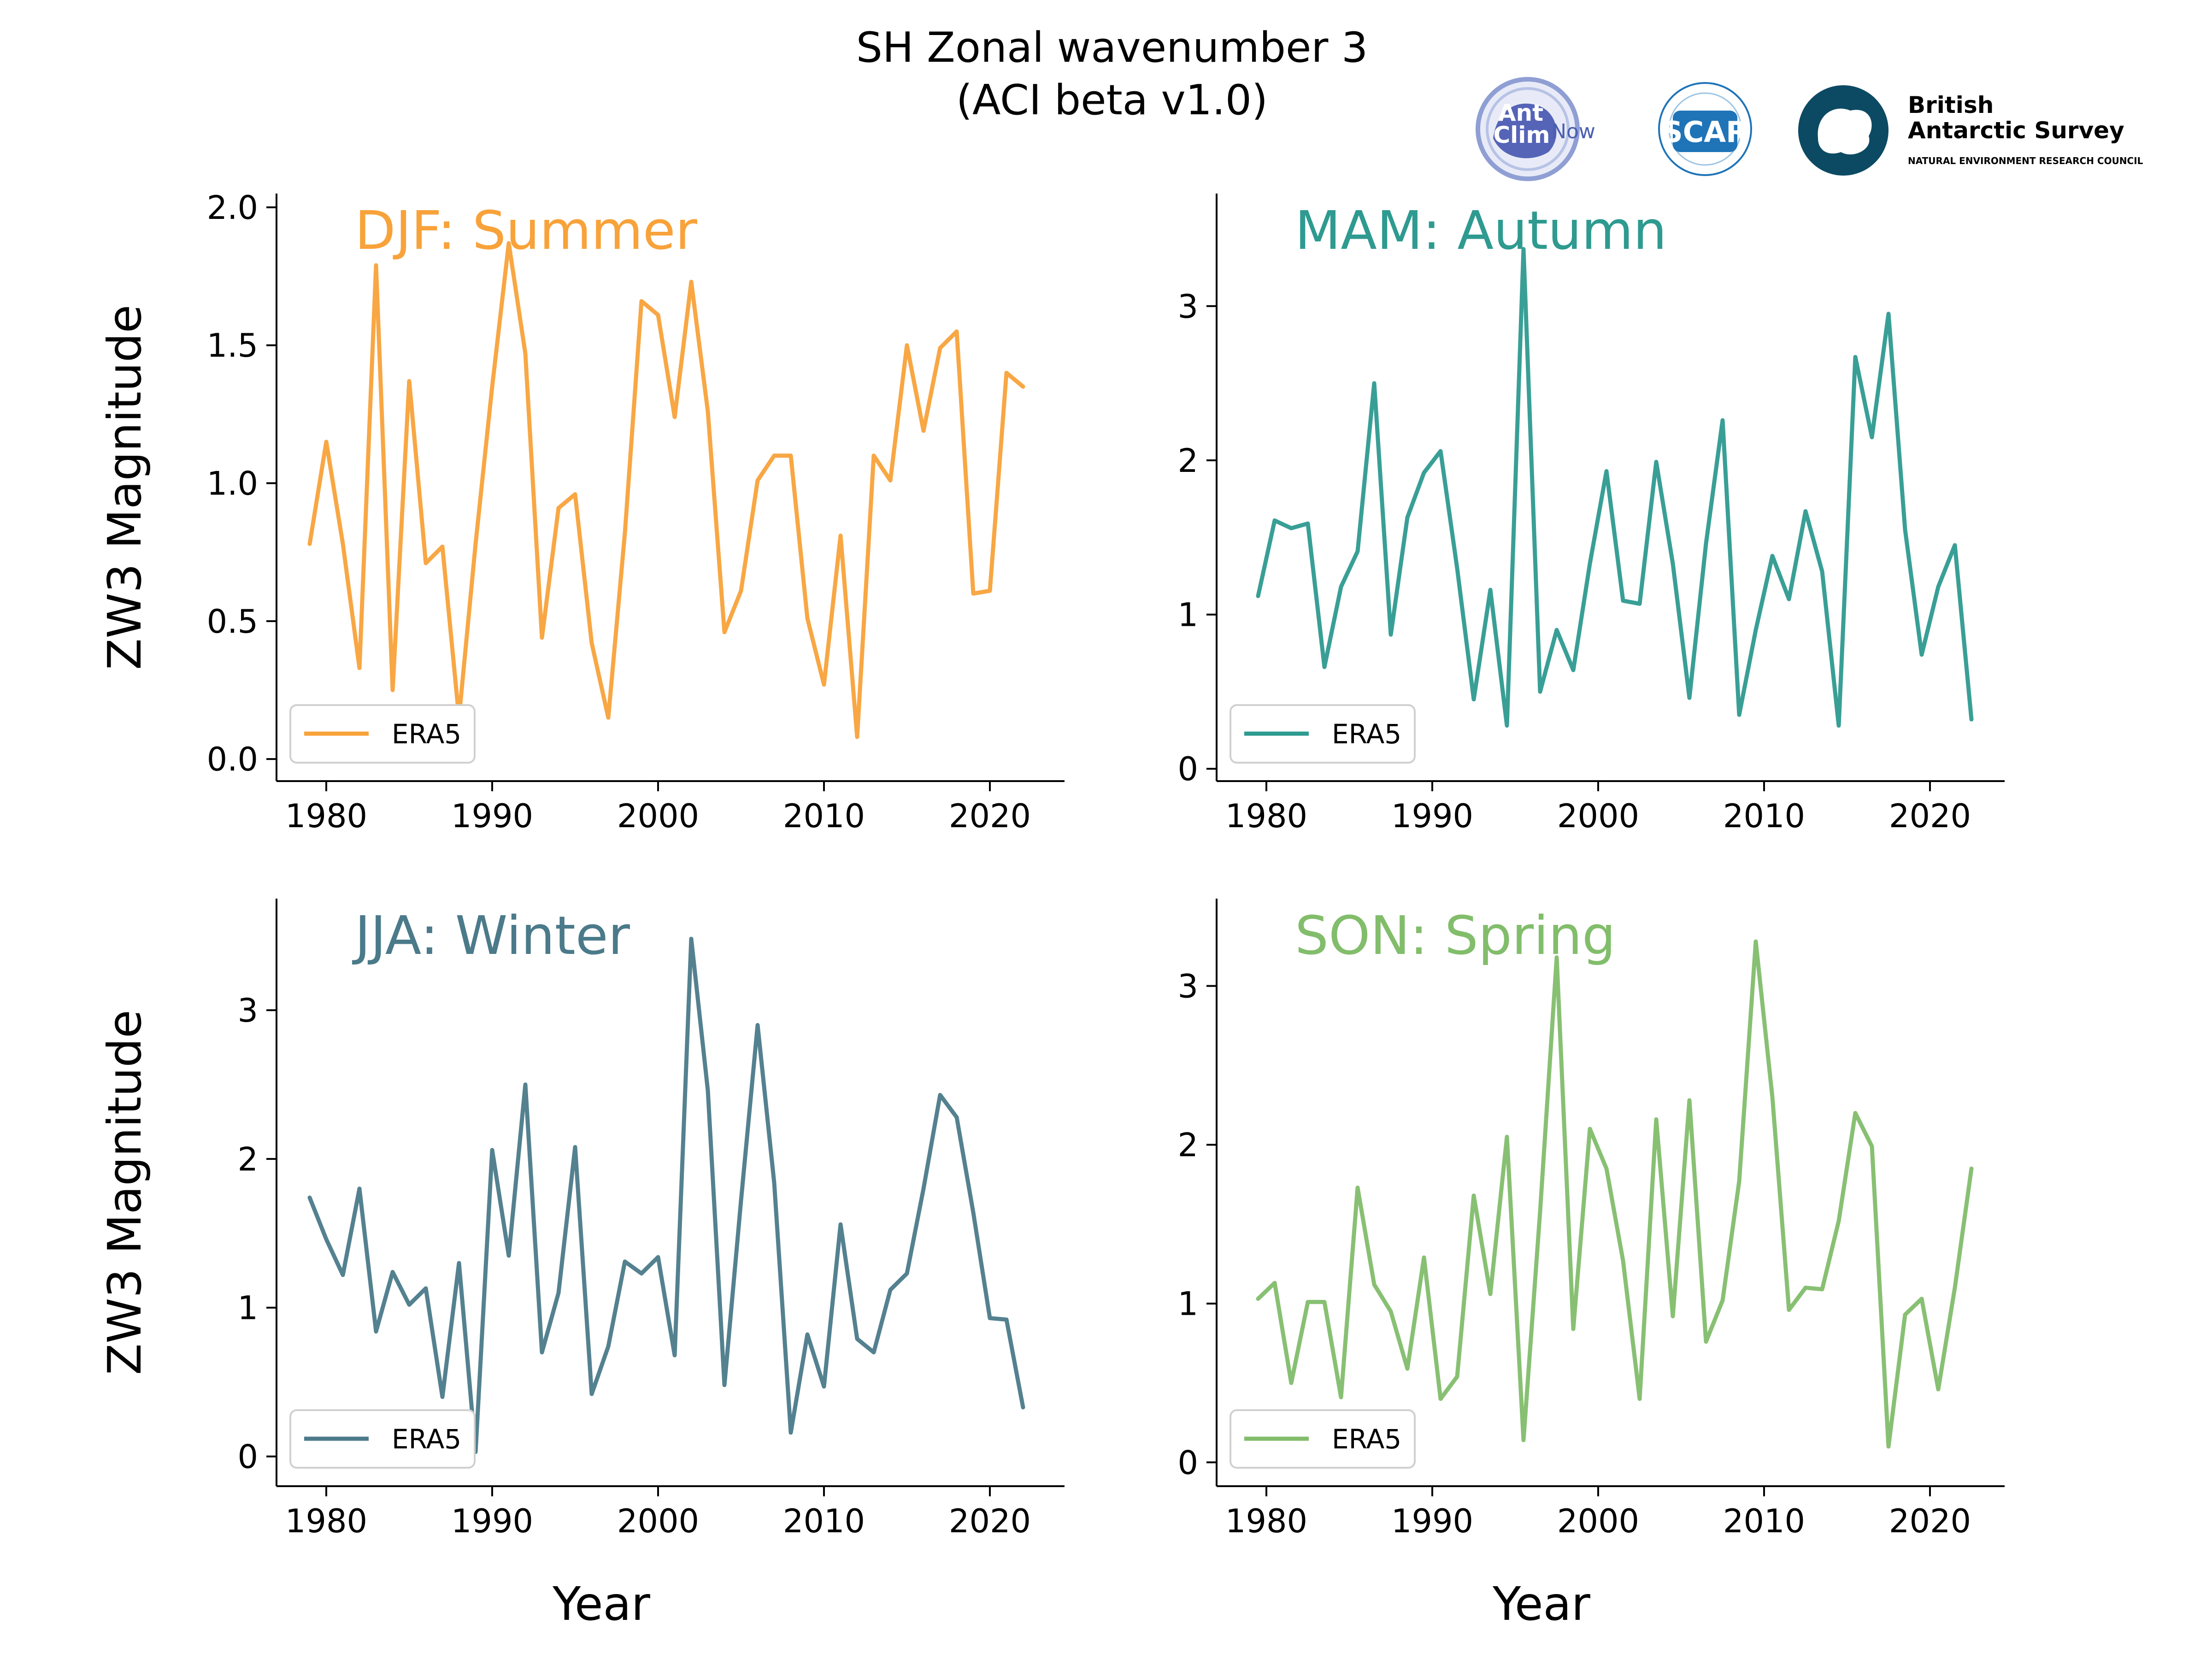 Image resolution: width=2212 pixels, height=1659 pixels. Describe the element at coordinates (824, 816) in the screenshot. I see `x-tick-label-djf: 2010` at that location.